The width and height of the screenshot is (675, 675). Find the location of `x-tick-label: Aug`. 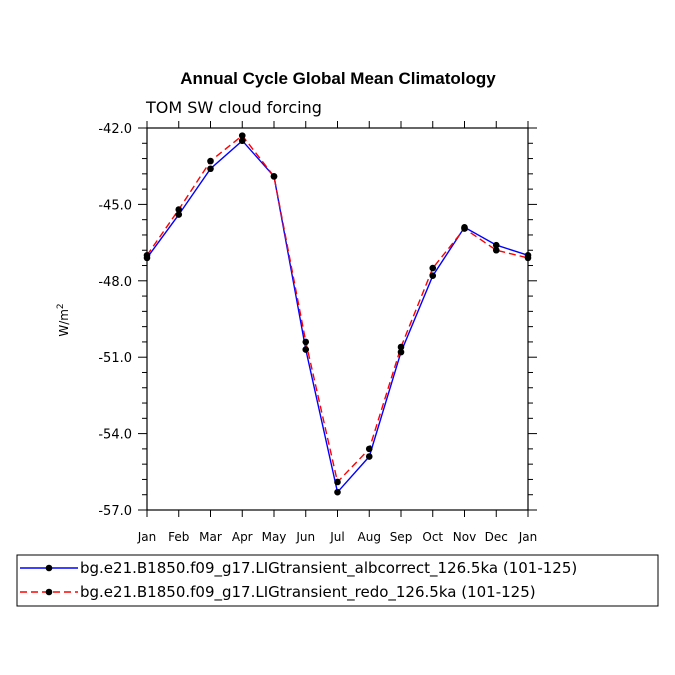

x-tick-label: Aug is located at coordinates (369, 537).